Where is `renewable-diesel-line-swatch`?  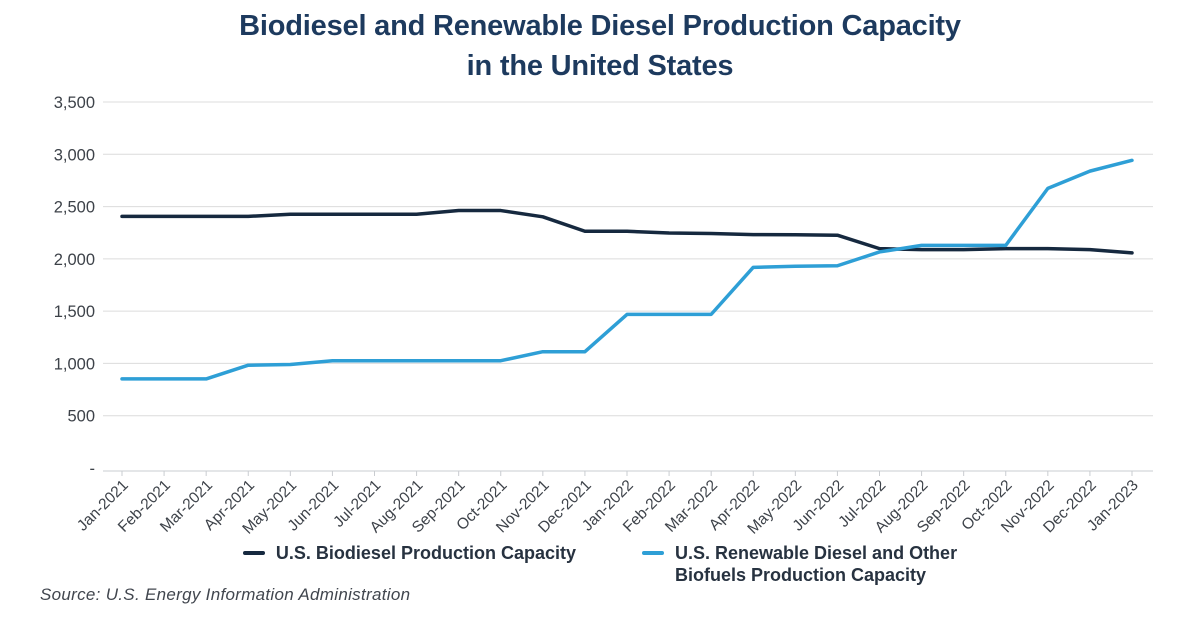 renewable-diesel-line-swatch is located at coordinates (652, 553).